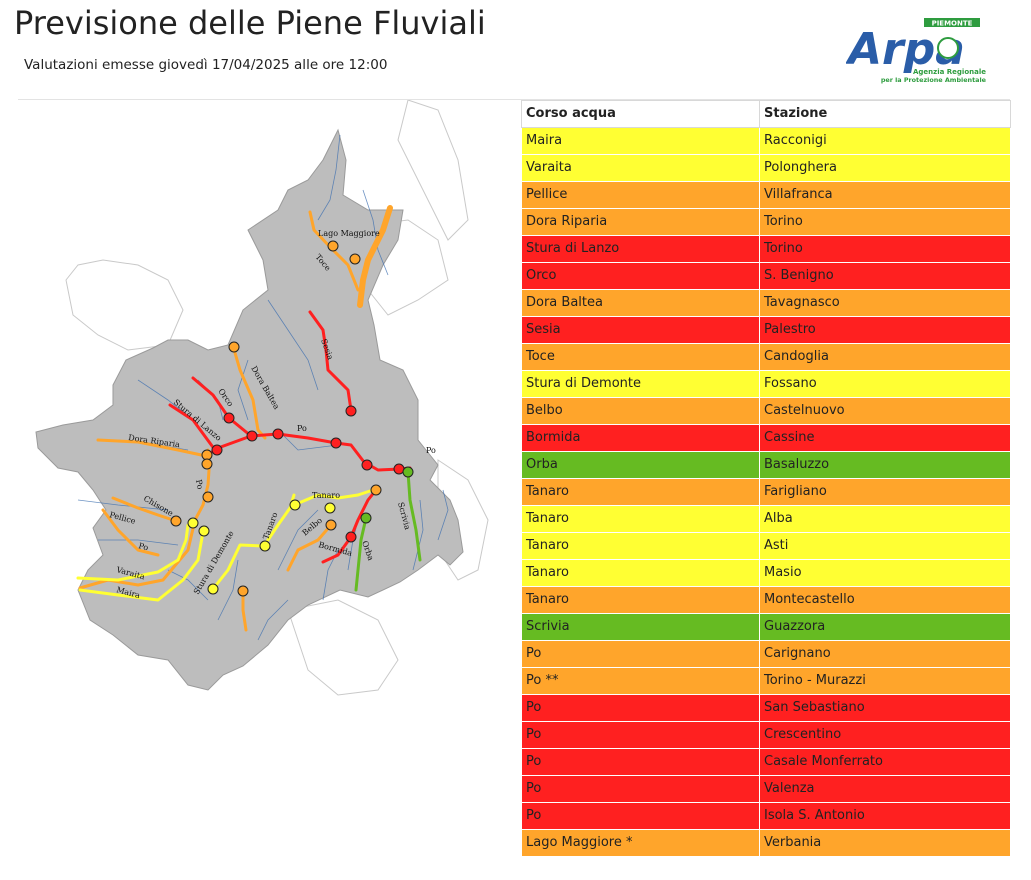 The image size is (1031, 880). I want to click on column-header-station: Stazione, so click(885, 114).